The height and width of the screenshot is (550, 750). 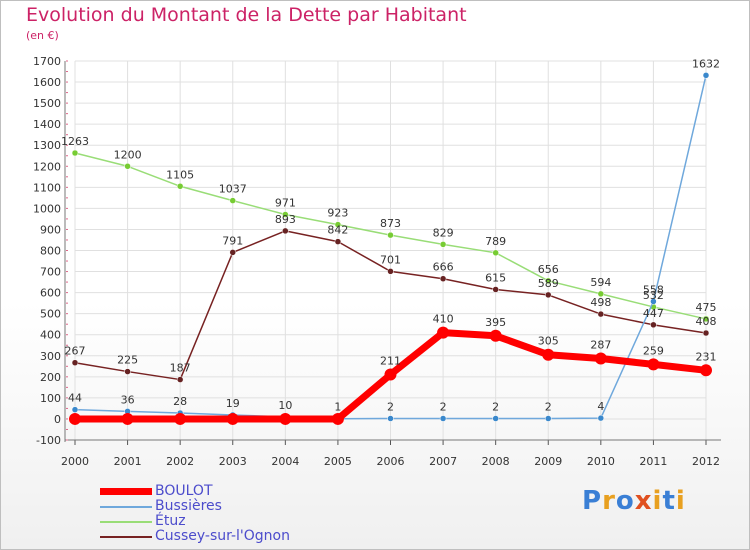 I want to click on data-label: 842, so click(x=337, y=230).